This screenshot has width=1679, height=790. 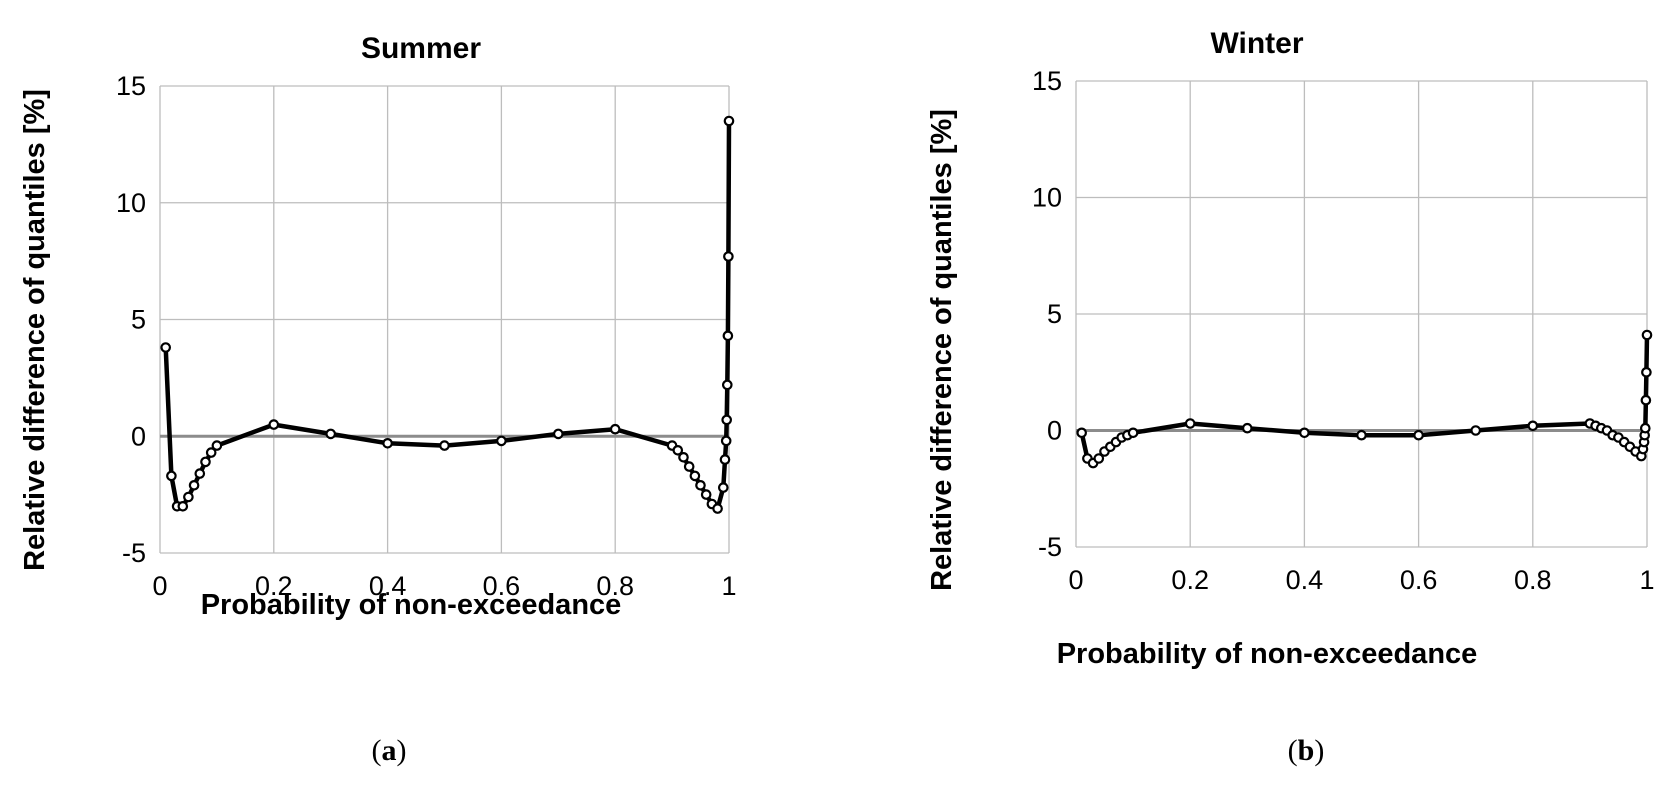 I want to click on caption-letter: a, so click(x=389, y=750).